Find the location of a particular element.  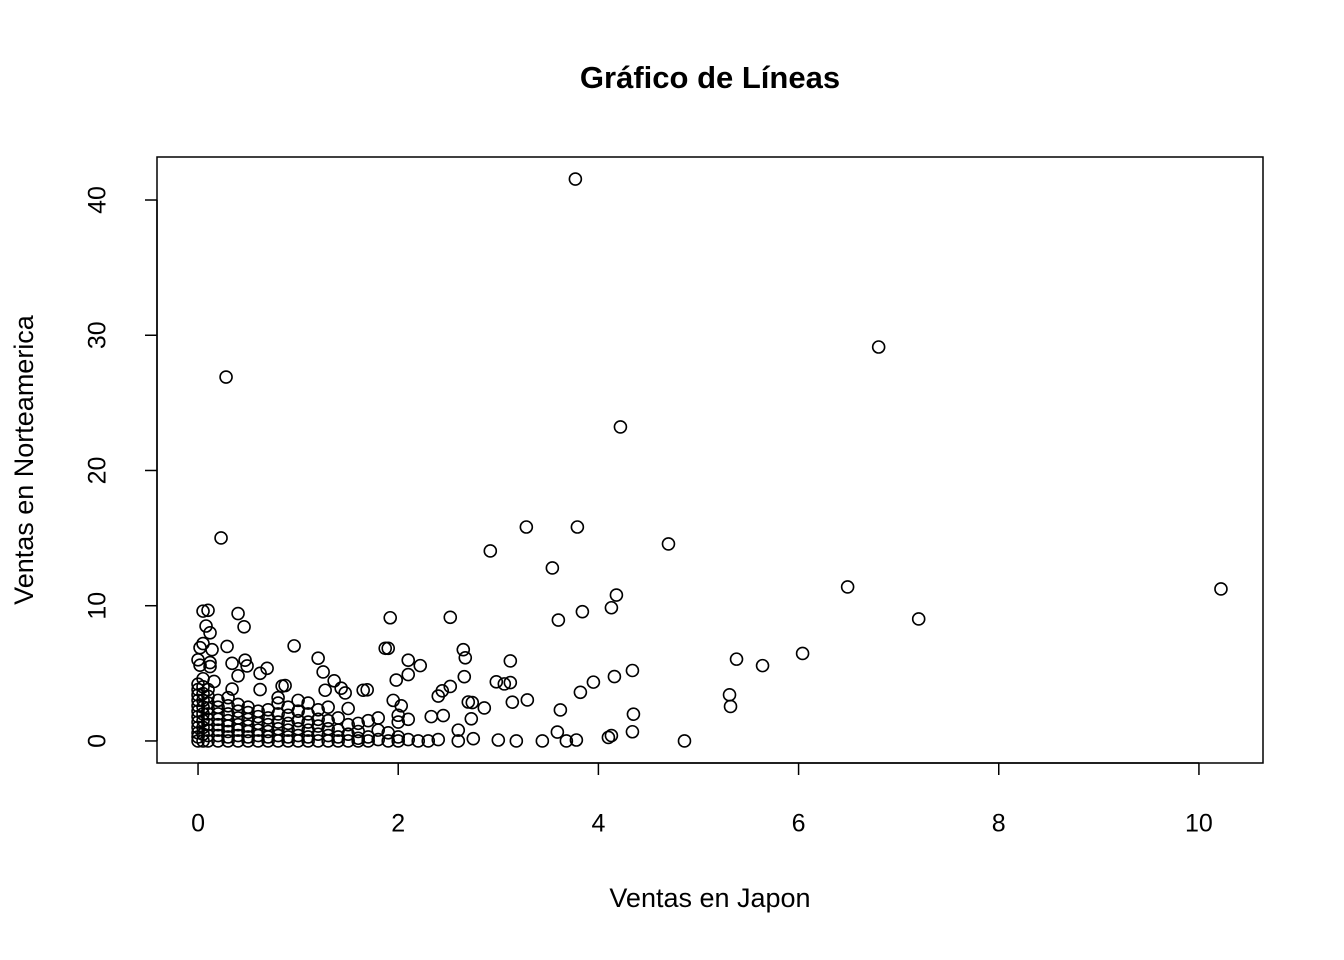

x-tick-label: 6 is located at coordinates (799, 824).